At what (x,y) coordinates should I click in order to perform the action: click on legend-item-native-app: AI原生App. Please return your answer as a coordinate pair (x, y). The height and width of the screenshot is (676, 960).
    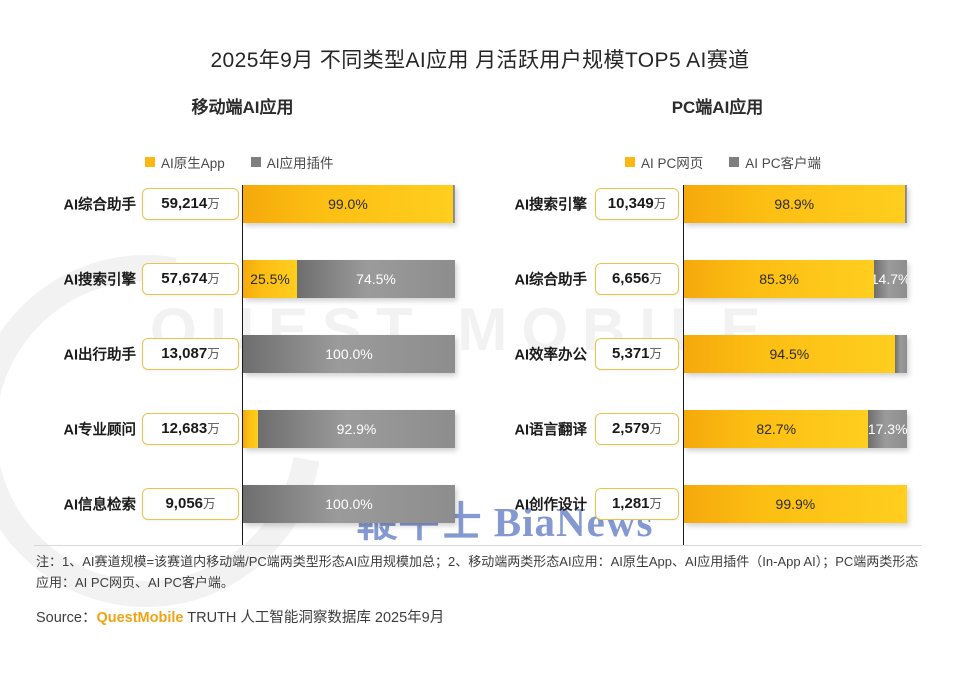
    Looking at the image, I should click on (185, 162).